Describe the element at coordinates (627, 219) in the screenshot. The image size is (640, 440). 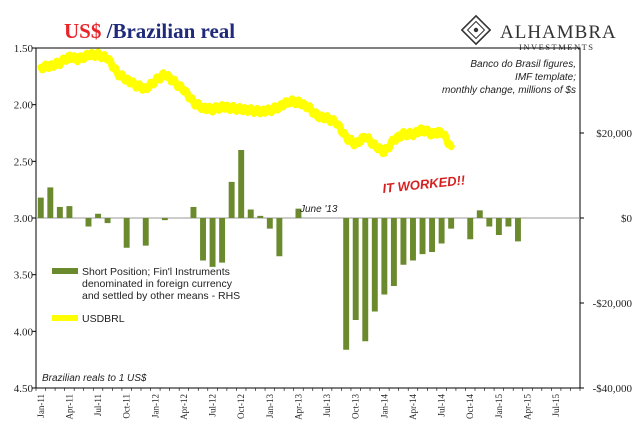
I see `right-tick-label: $0` at that location.